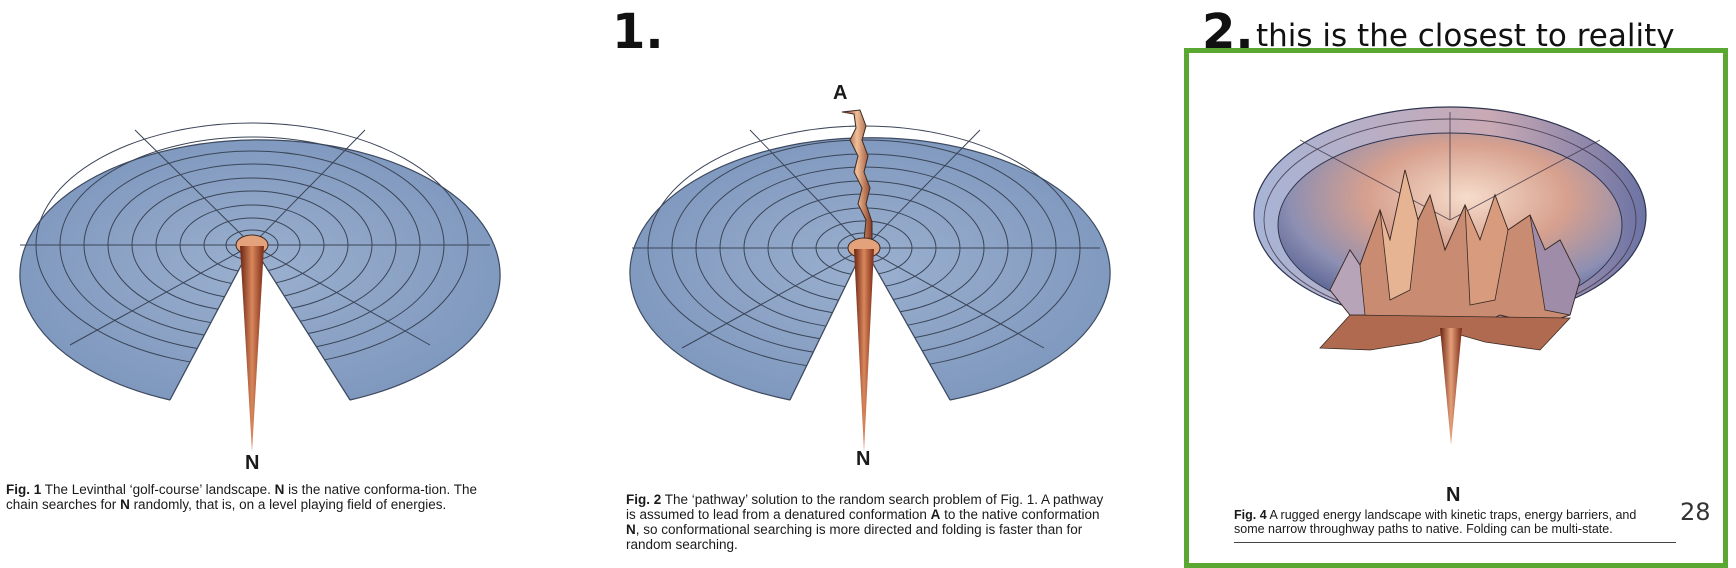 This screenshot has width=1736, height=568. What do you see at coordinates (644, 499) in the screenshot?
I see `fig2-caption-number: Fig. 2` at bounding box center [644, 499].